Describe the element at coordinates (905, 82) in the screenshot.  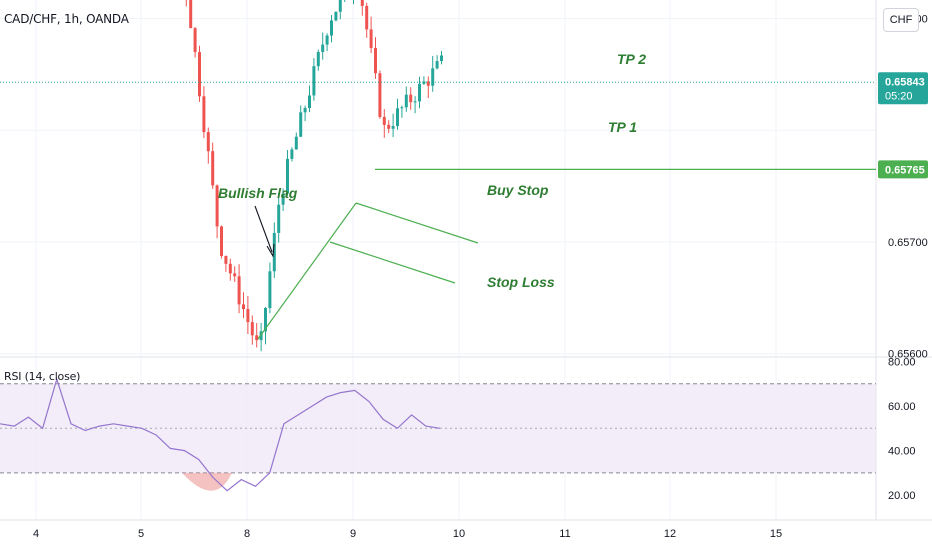
I see `price-tag-label: 0.65843` at that location.